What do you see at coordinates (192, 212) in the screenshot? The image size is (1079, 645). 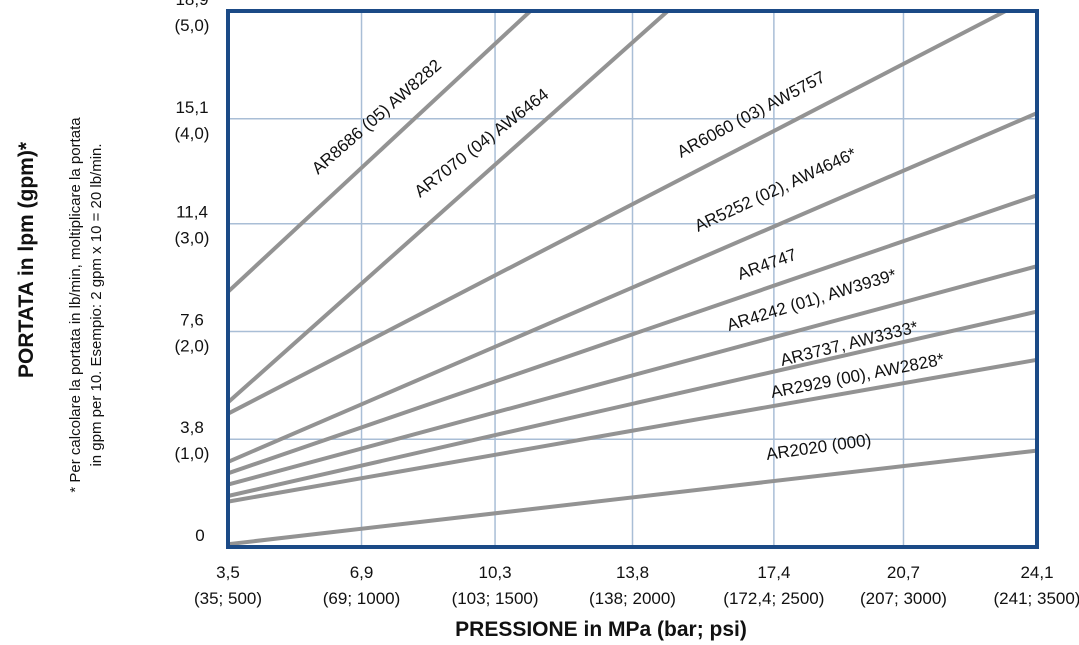 I see `y-tick-label: 11,4` at bounding box center [192, 212].